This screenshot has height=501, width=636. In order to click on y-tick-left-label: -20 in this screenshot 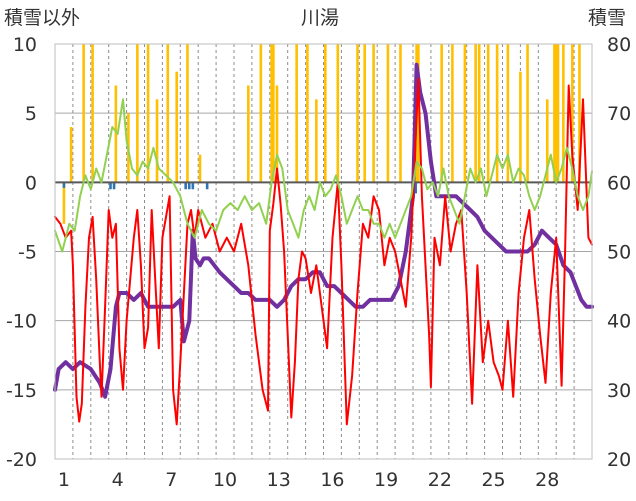, I will do `click(21, 460)`.